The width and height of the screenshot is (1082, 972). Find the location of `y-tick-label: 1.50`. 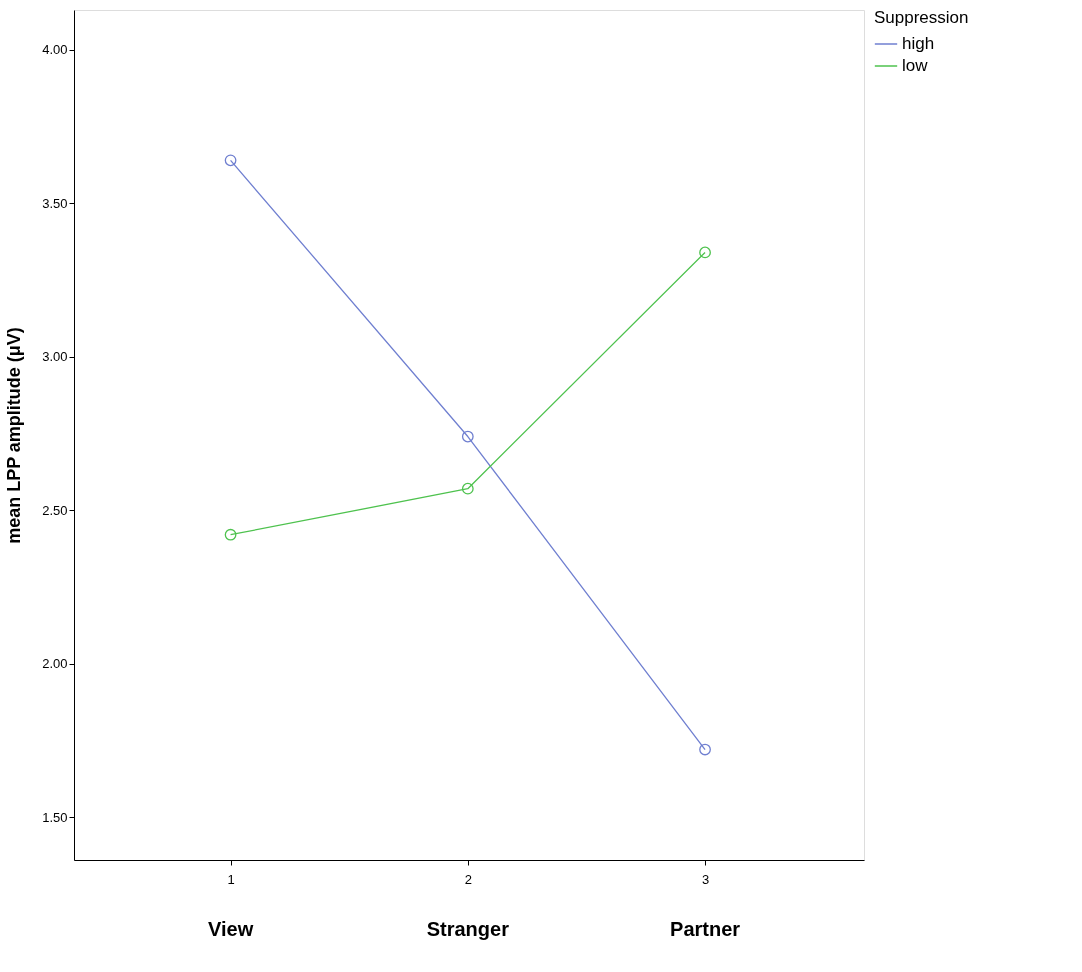

y-tick-label: 1.50 is located at coordinates (55, 817).